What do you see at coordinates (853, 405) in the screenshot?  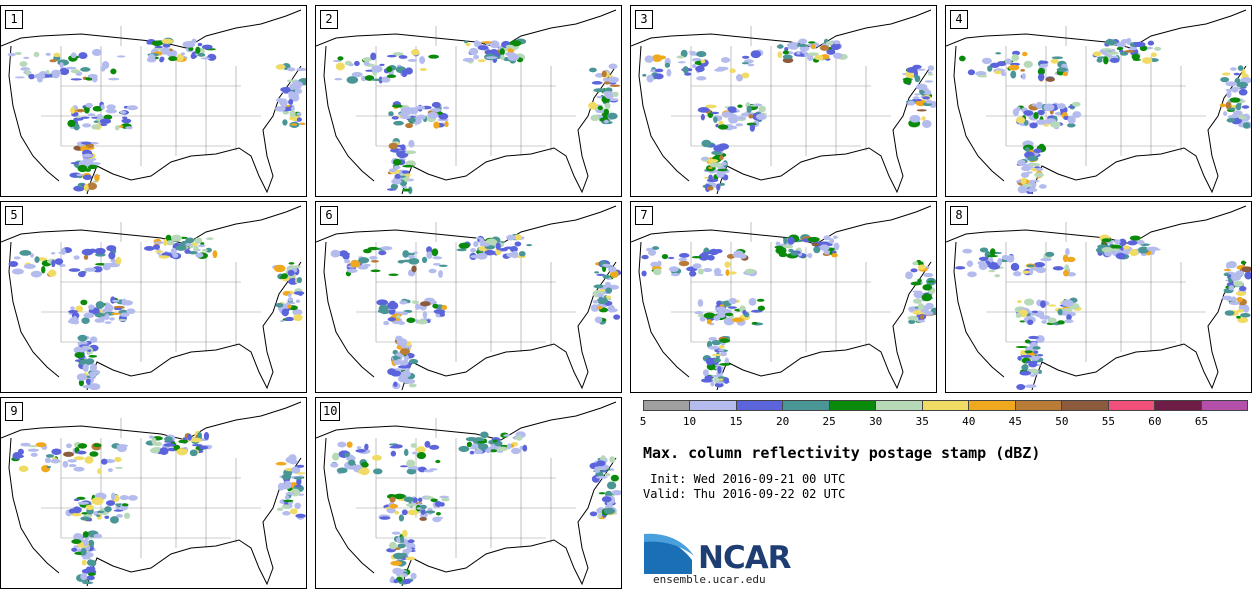 I see `colorbar-swatch` at bounding box center [853, 405].